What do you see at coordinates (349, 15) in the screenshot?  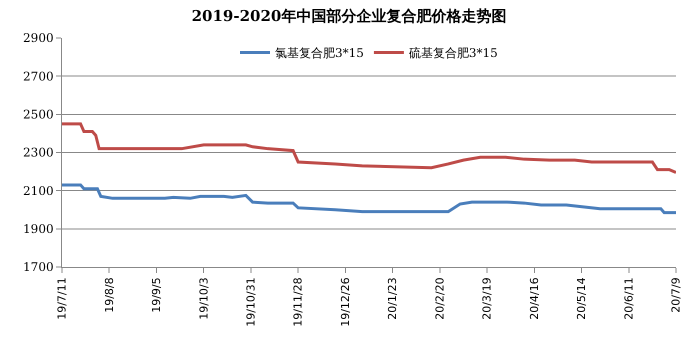 I see `chart-title: 2019-2020年中国部分企业复合肥价格走势图` at bounding box center [349, 15].